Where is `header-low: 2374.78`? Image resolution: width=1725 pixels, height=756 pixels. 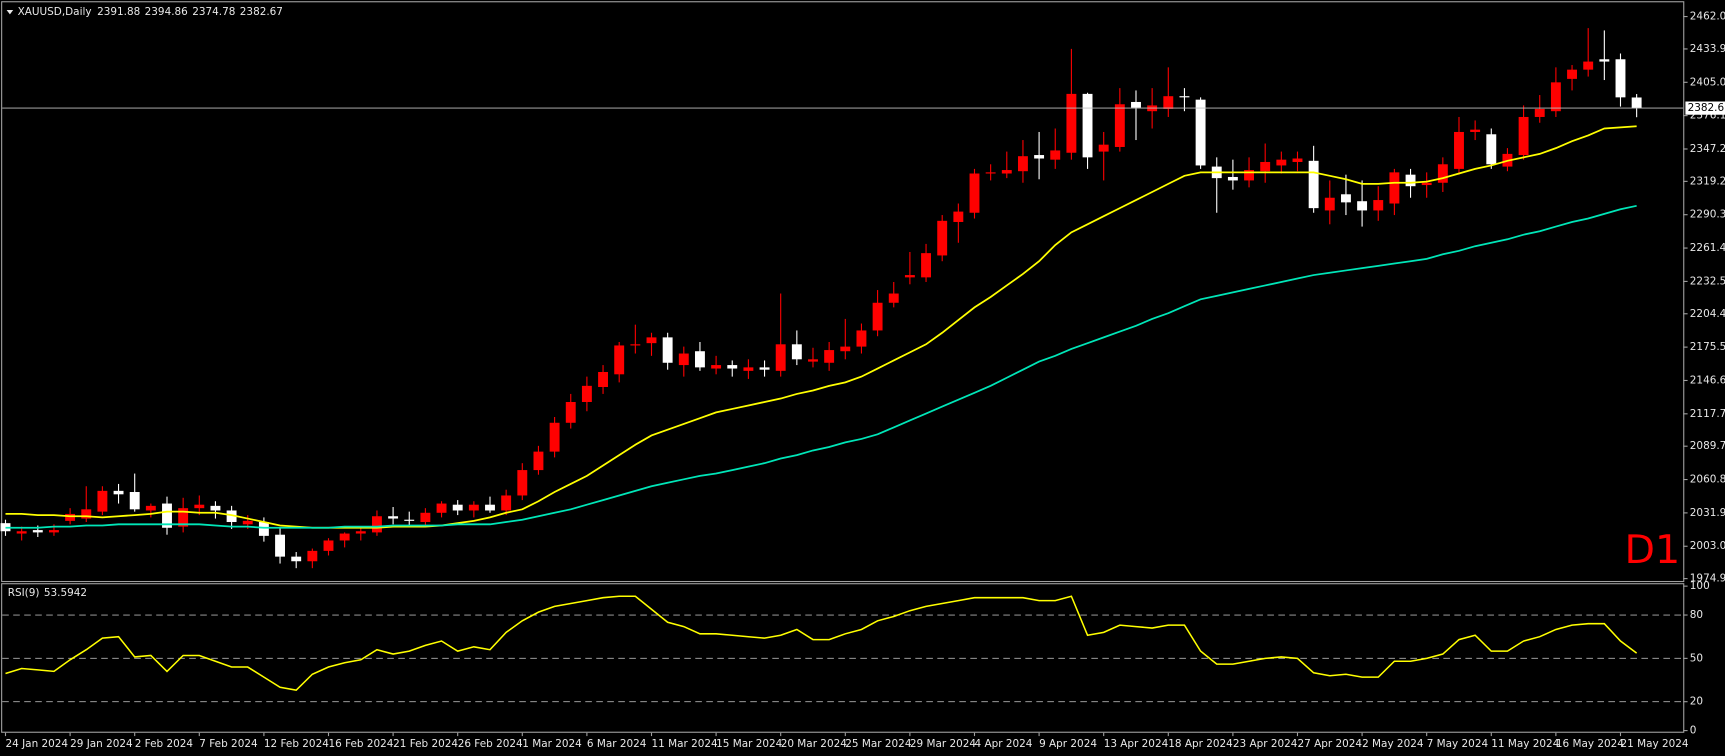
header-low: 2374.78 is located at coordinates (213, 12).